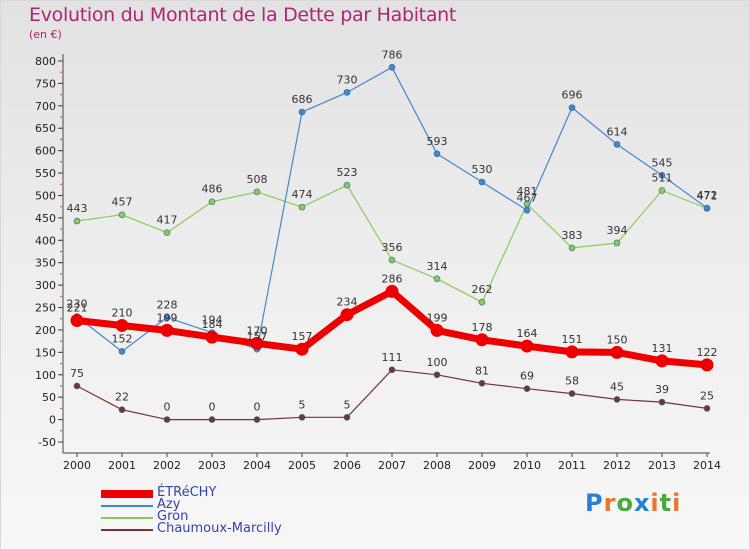  Describe the element at coordinates (212, 320) in the screenshot. I see `data-label: 194` at that location.